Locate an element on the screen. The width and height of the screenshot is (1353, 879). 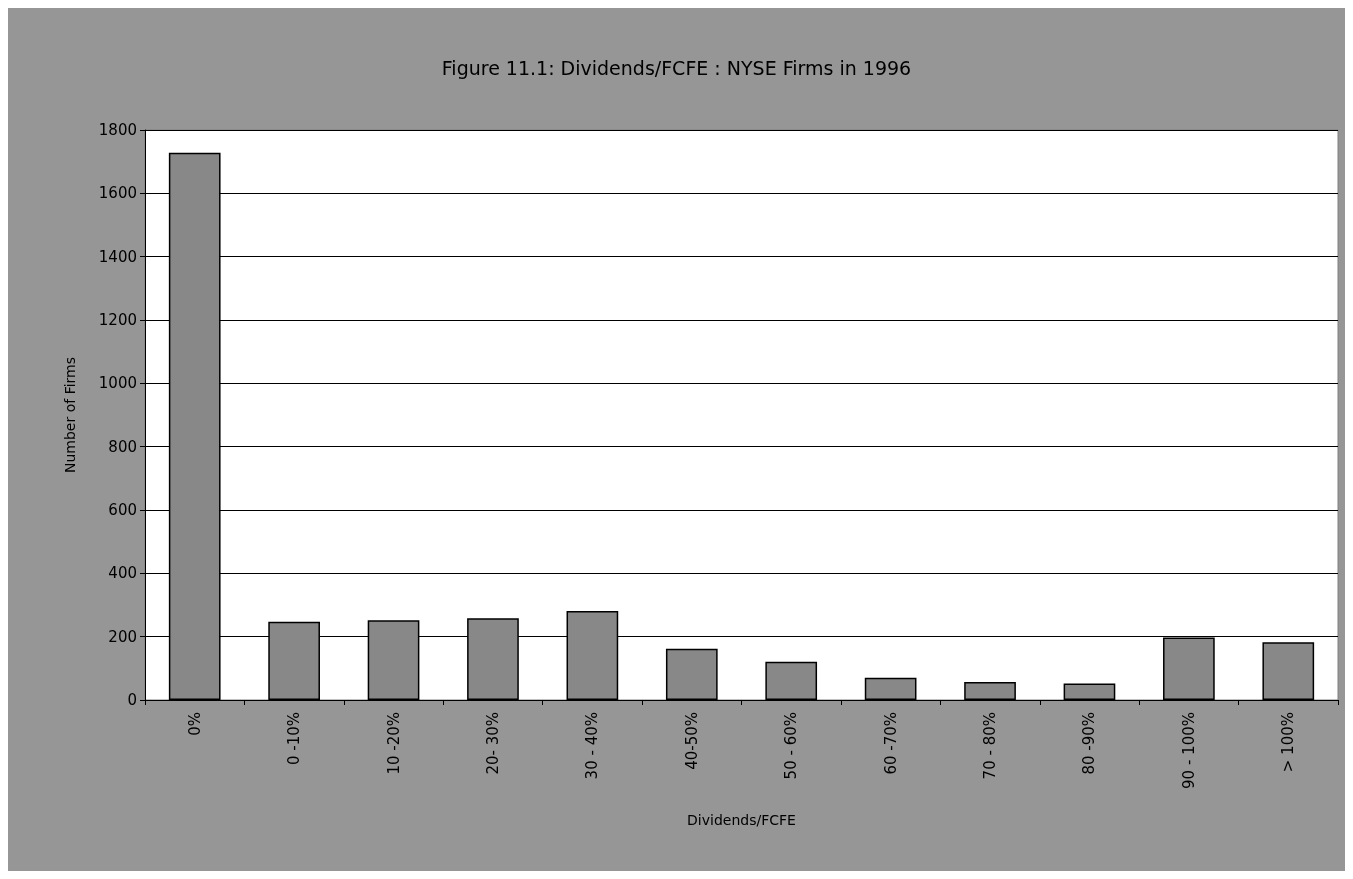
x-tick-label: 0 -10% is located at coordinates (294, 739).